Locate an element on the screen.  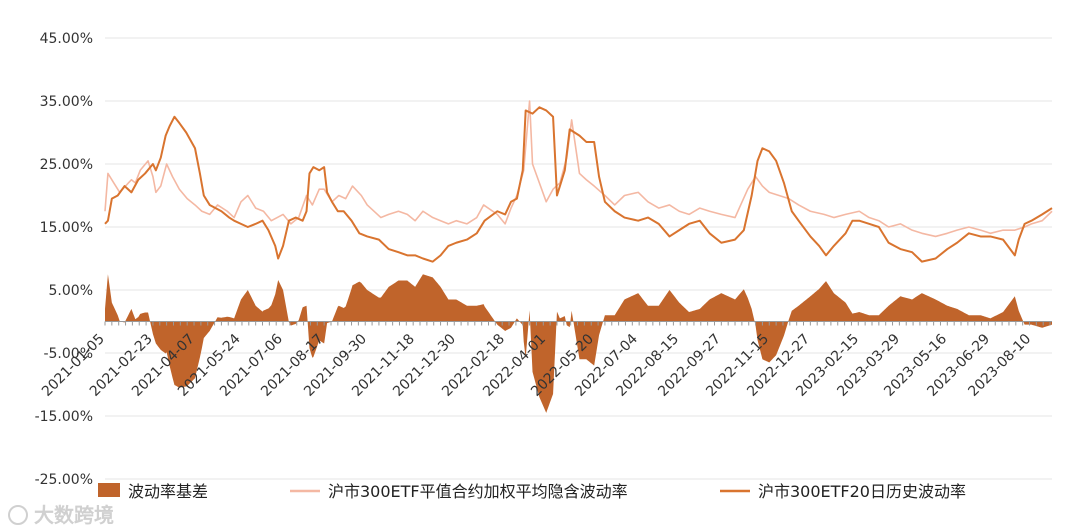
y-tick-label: 15.00% is located at coordinates (66, 228).